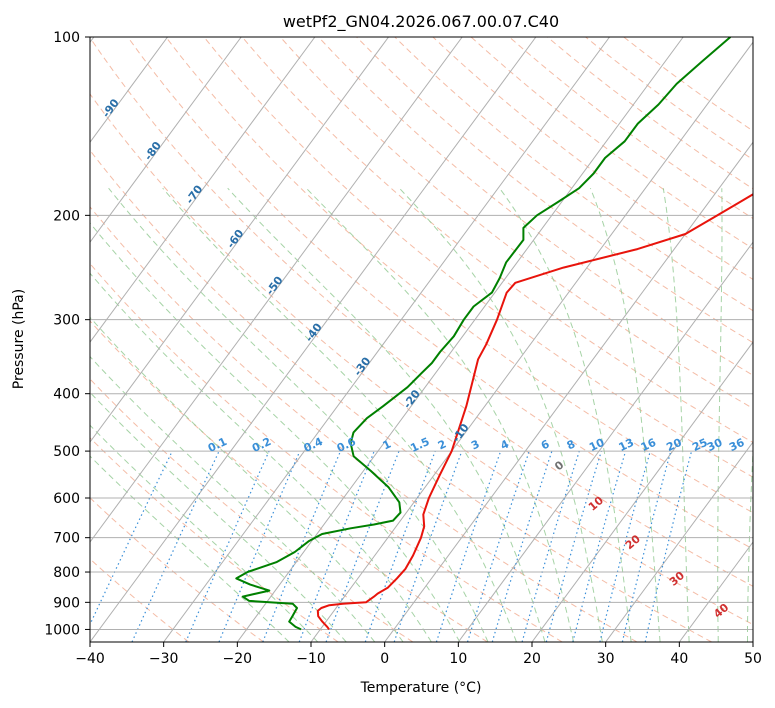 Image resolution: width=775 pixels, height=708 pixels. What do you see at coordinates (626, 445) in the screenshot?
I see `mixing-ratio-label: 13` at bounding box center [626, 445].